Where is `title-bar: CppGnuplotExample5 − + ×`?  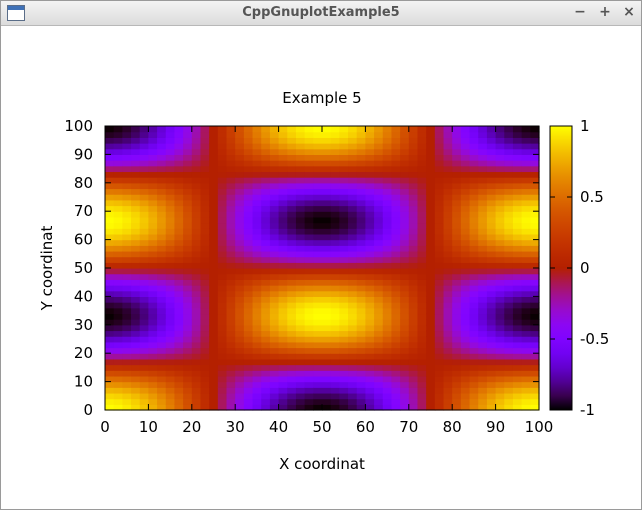
title-bar: CppGnuplotExample5 − + × is located at coordinates (321, 13).